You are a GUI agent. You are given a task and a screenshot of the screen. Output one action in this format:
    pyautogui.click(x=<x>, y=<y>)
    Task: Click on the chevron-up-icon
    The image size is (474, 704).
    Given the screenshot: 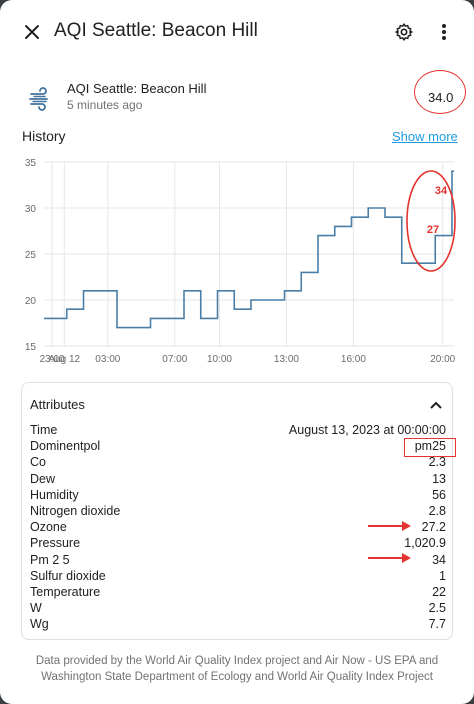 What is the action you would take?
    pyautogui.click(x=436, y=405)
    